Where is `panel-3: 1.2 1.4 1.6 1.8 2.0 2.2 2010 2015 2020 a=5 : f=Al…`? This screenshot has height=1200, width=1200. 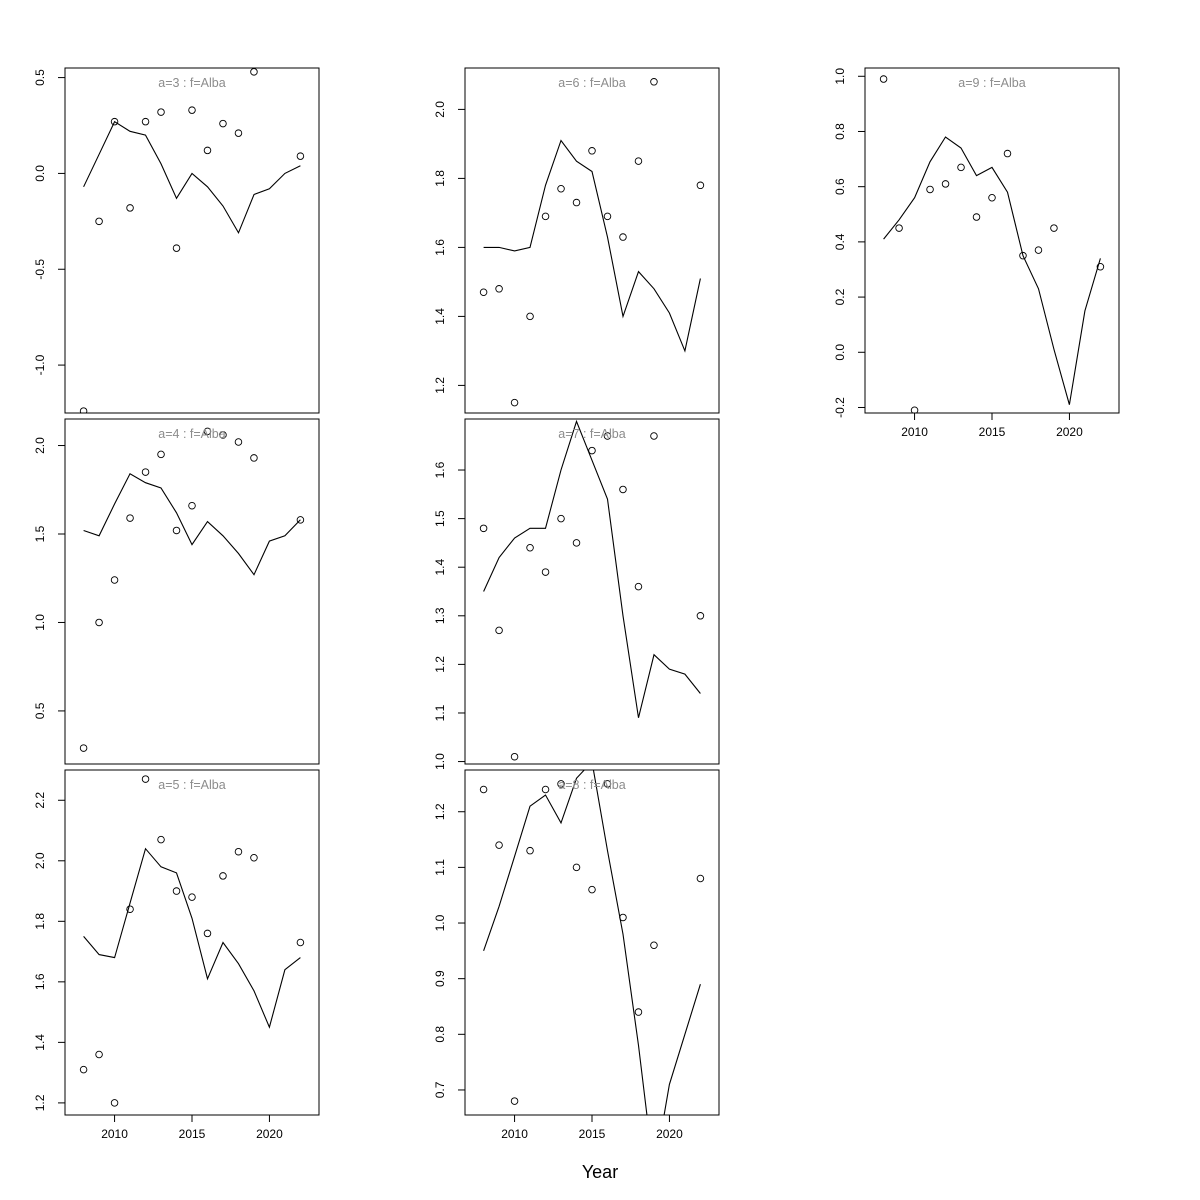 panel-3: 1.2 1.4 1.6 1.8 2.0 2.2 2010 2015 2020 a=5 : f=Al… is located at coordinates (176, 955).